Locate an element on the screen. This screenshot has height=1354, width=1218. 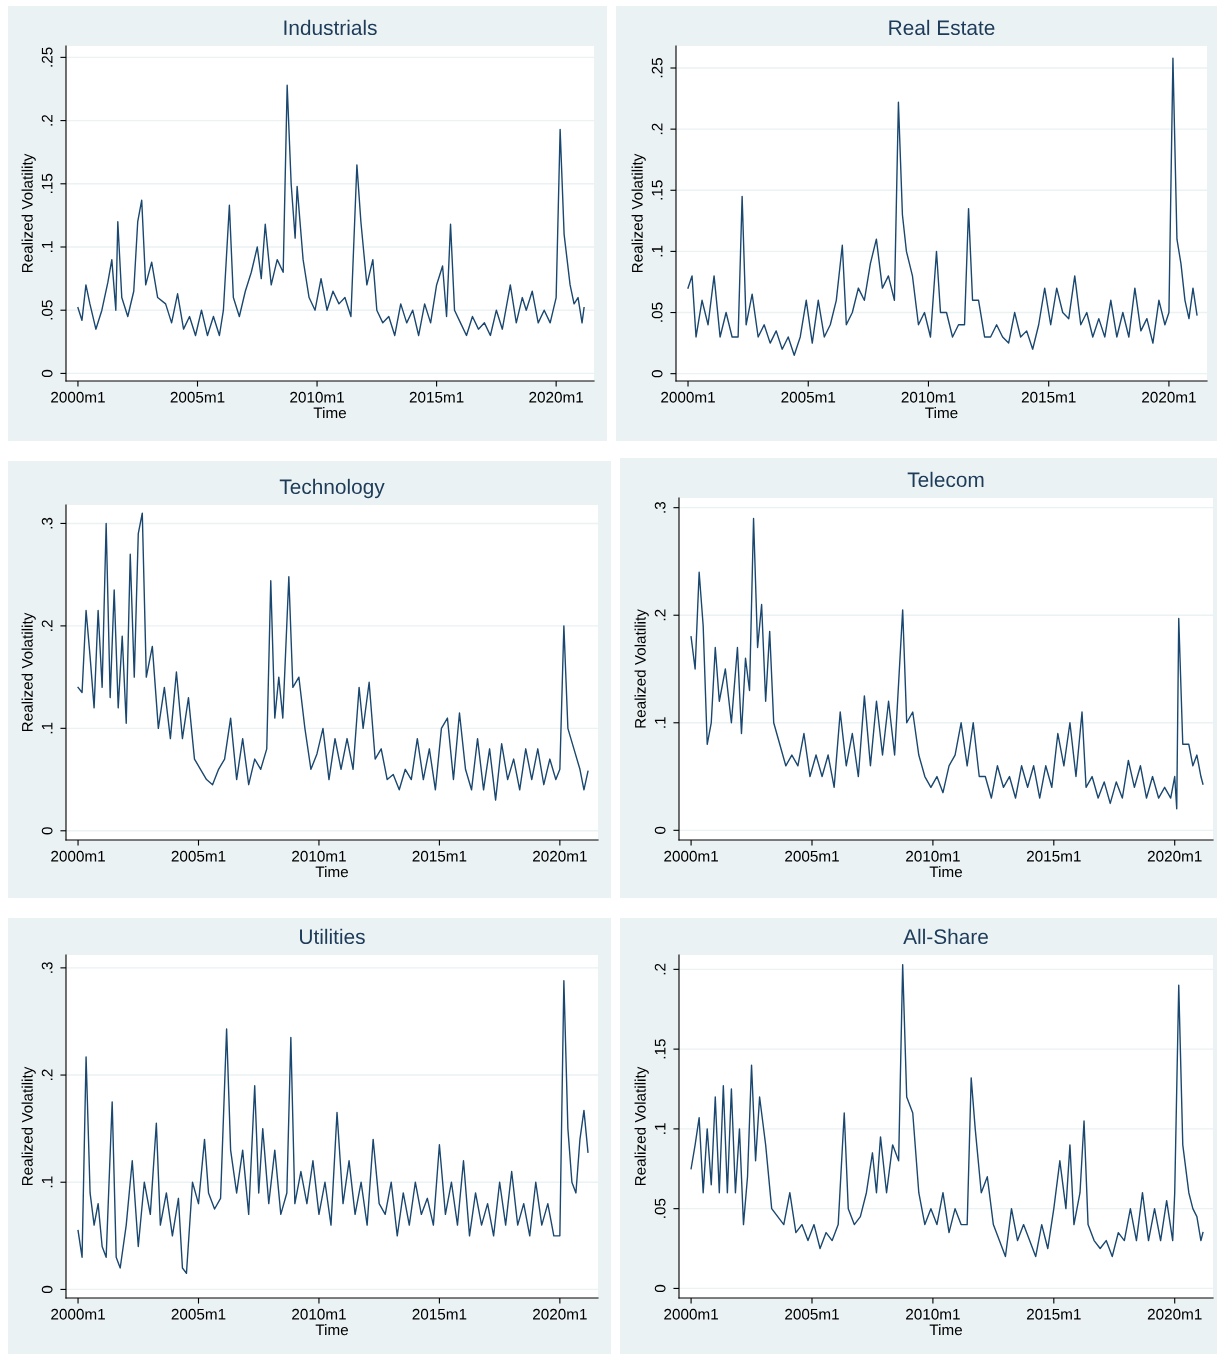
chart-title: Industrials is located at coordinates (330, 27).